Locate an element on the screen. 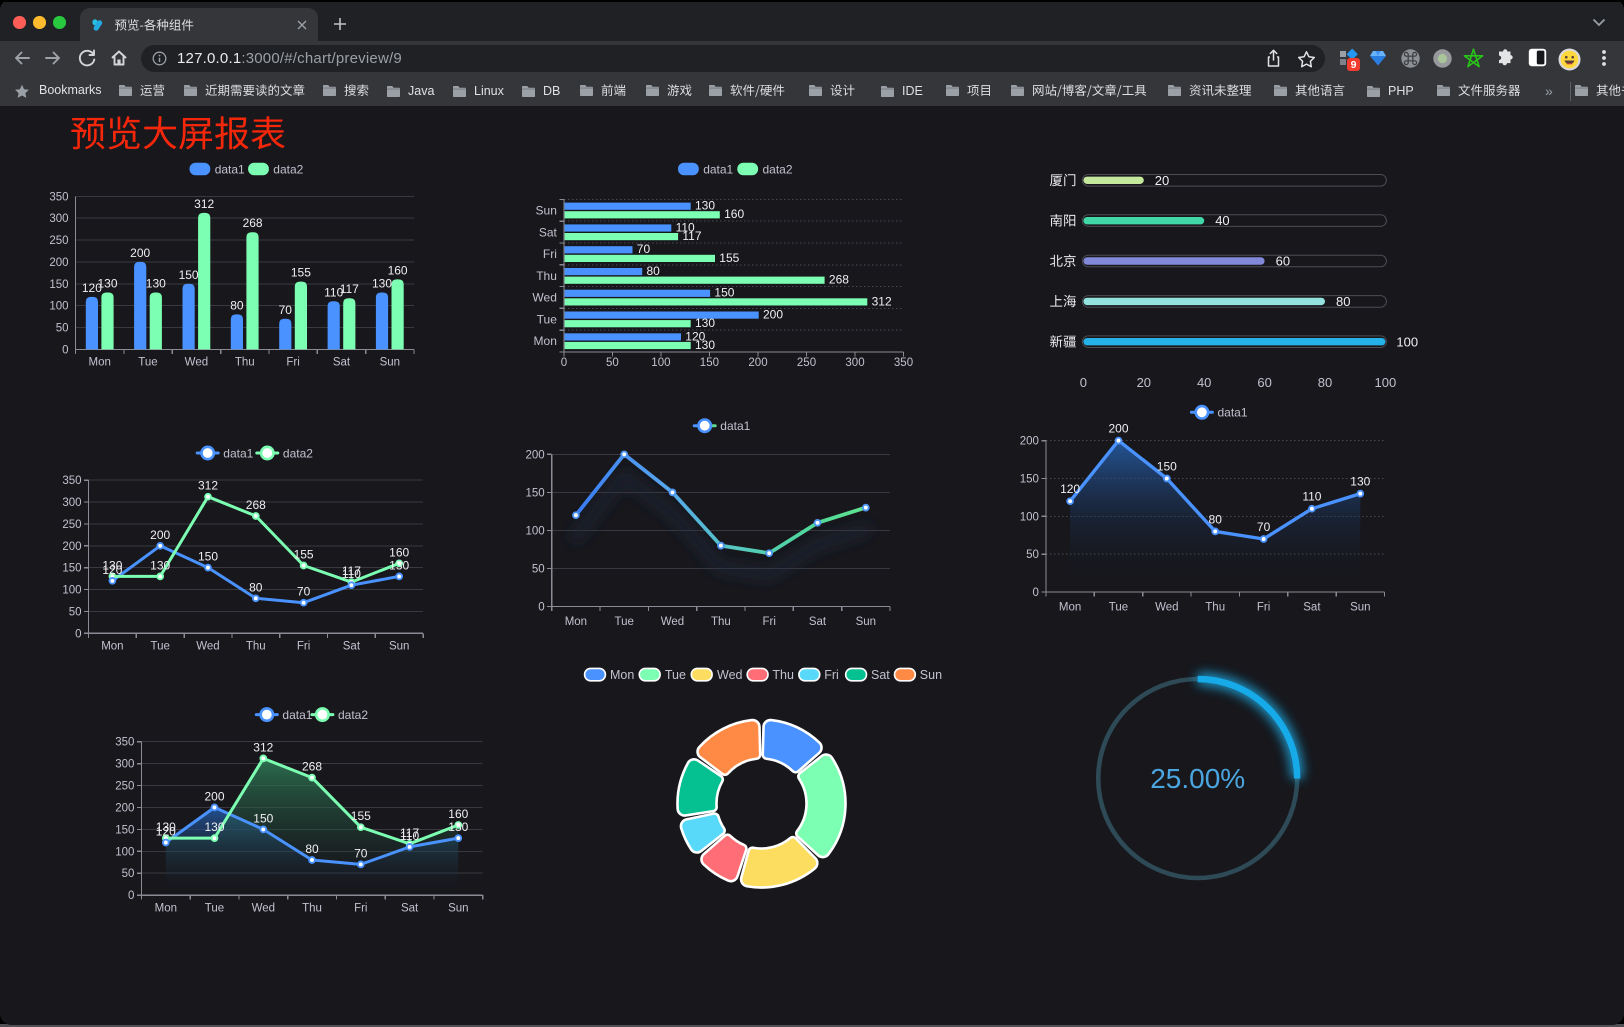  svg-text: 120 is located at coordinates (695, 336).